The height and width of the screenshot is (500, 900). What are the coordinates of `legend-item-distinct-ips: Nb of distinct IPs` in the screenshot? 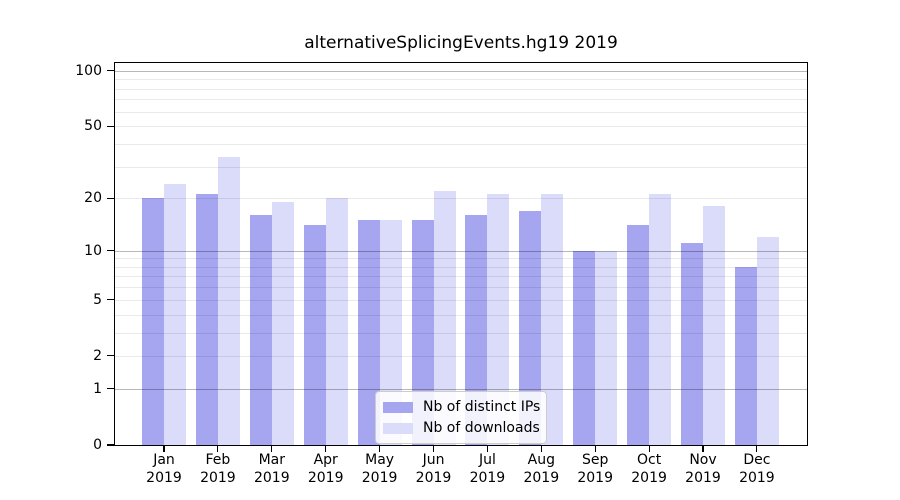 It's located at (462, 407).